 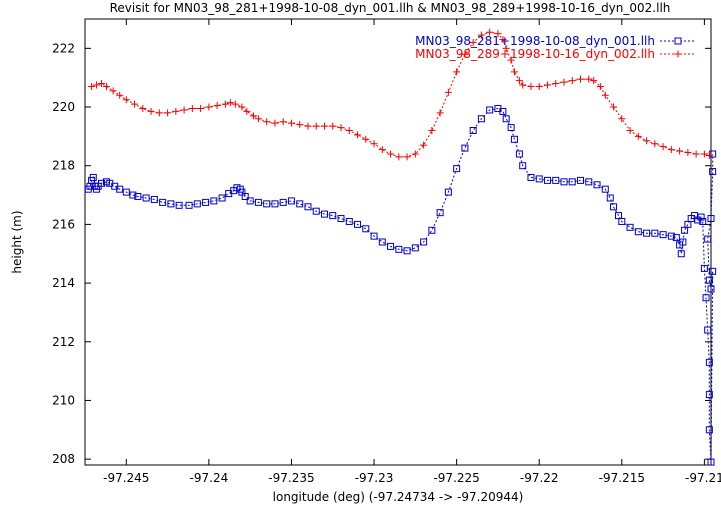 I want to click on y-tick-label: 210, so click(x=63, y=400).